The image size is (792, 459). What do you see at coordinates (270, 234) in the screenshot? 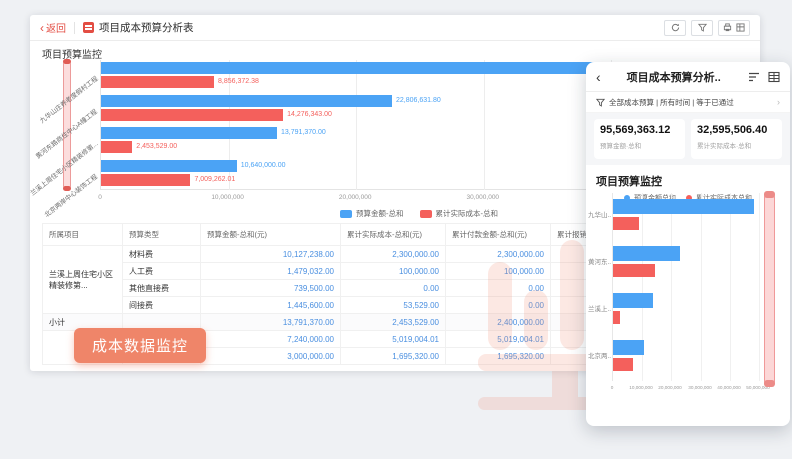
I see `column-header: 预算金额-总和(元)` at bounding box center [270, 234].